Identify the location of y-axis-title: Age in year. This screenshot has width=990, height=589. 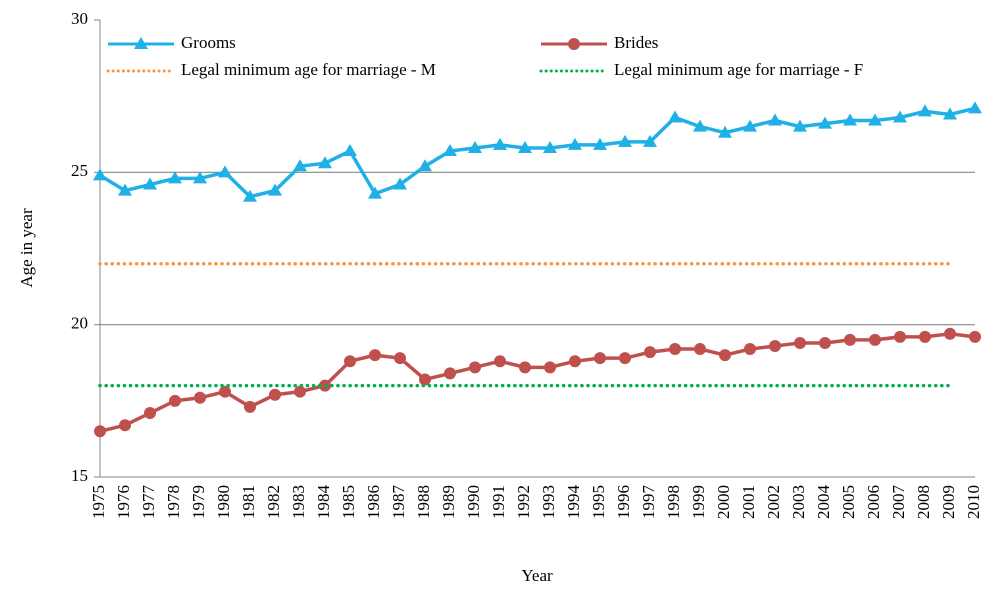
(26, 248).